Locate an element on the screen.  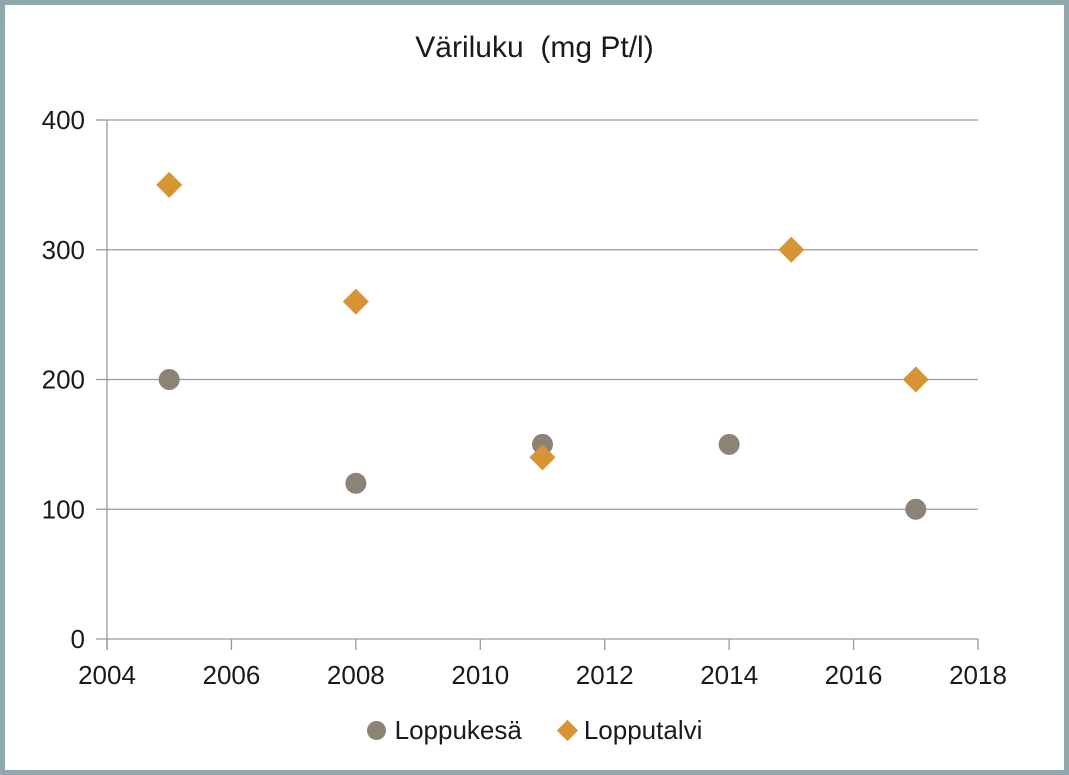
diamond-marker-icon is located at coordinates (567, 730).